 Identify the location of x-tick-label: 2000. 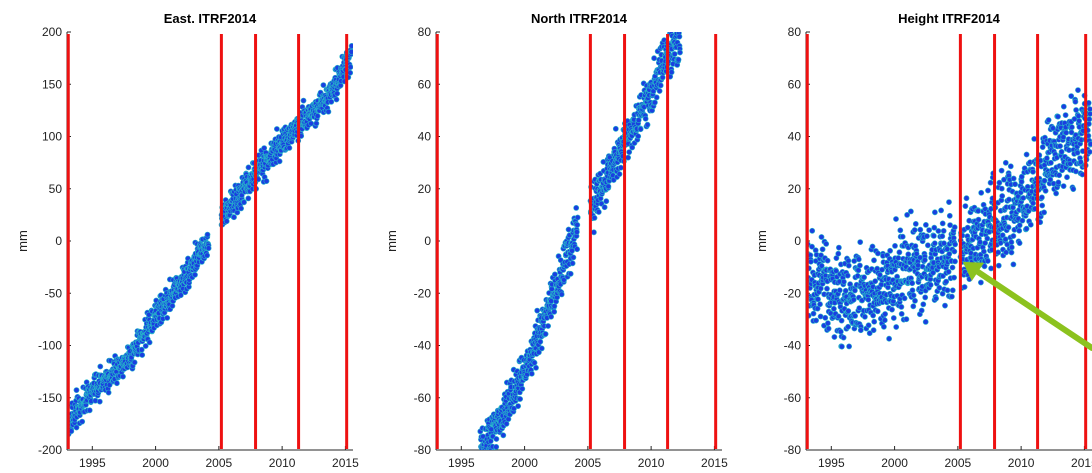
(155, 463).